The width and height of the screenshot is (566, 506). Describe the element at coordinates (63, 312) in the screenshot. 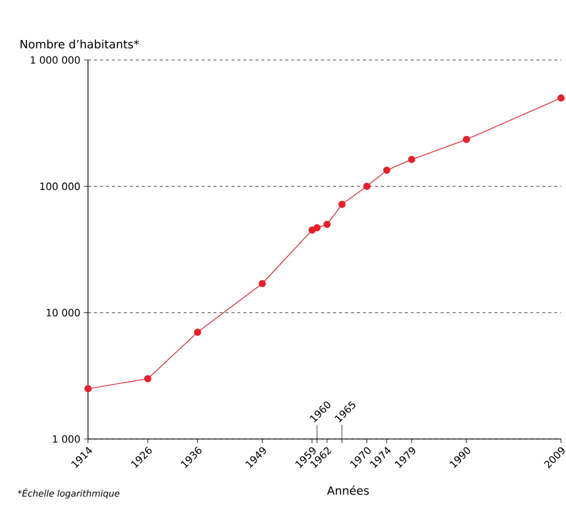

I see `y-tick-label: 10 000` at that location.